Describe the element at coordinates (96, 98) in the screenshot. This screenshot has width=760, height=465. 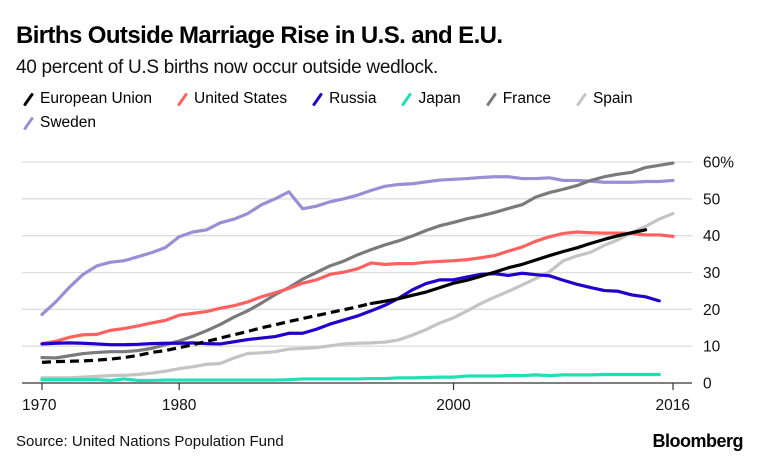
I see `legend-label: European Union` at that location.